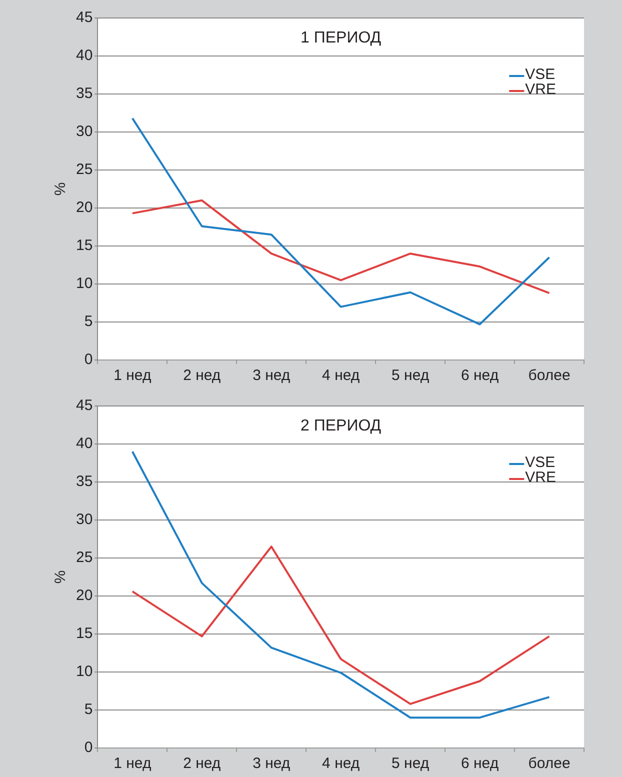 The width and height of the screenshot is (622, 777). What do you see at coordinates (341, 425) in the screenshot?
I see `text: 2 ПЕРИОД` at bounding box center [341, 425].